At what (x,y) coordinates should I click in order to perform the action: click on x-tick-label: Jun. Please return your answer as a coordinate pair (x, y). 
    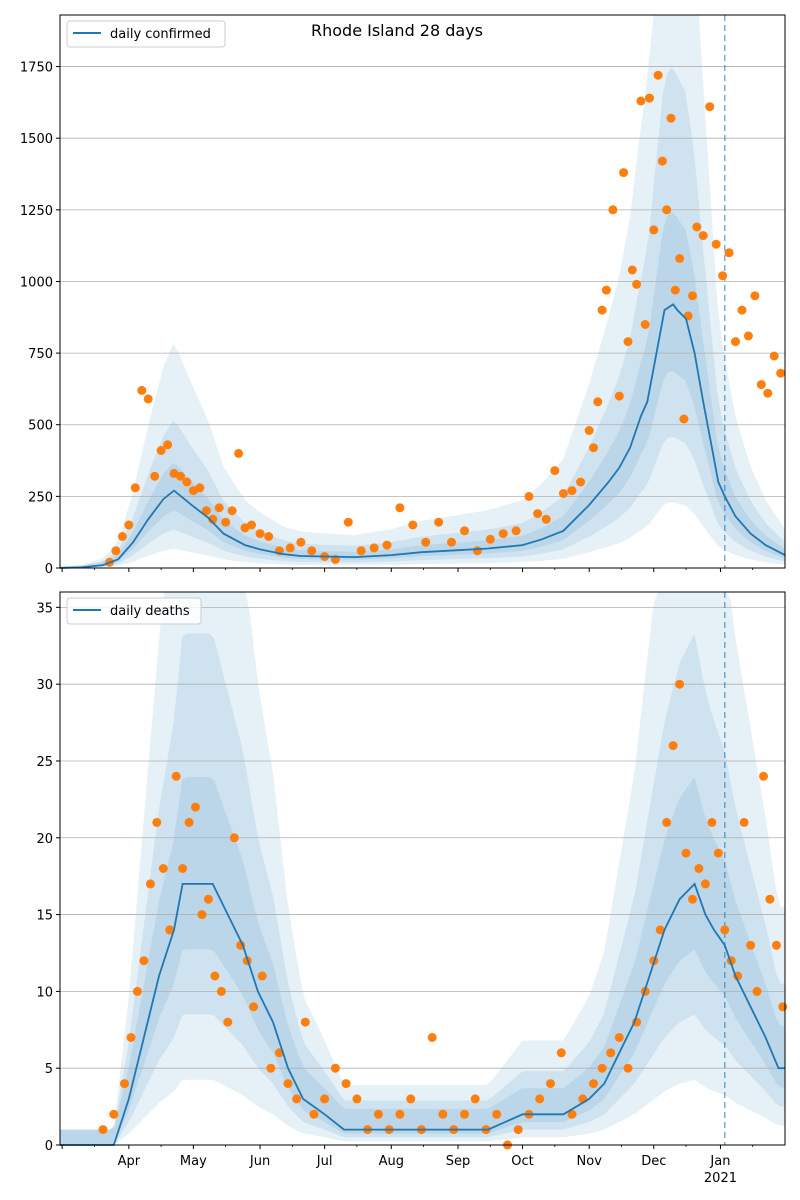
    Looking at the image, I should click on (259, 1161).